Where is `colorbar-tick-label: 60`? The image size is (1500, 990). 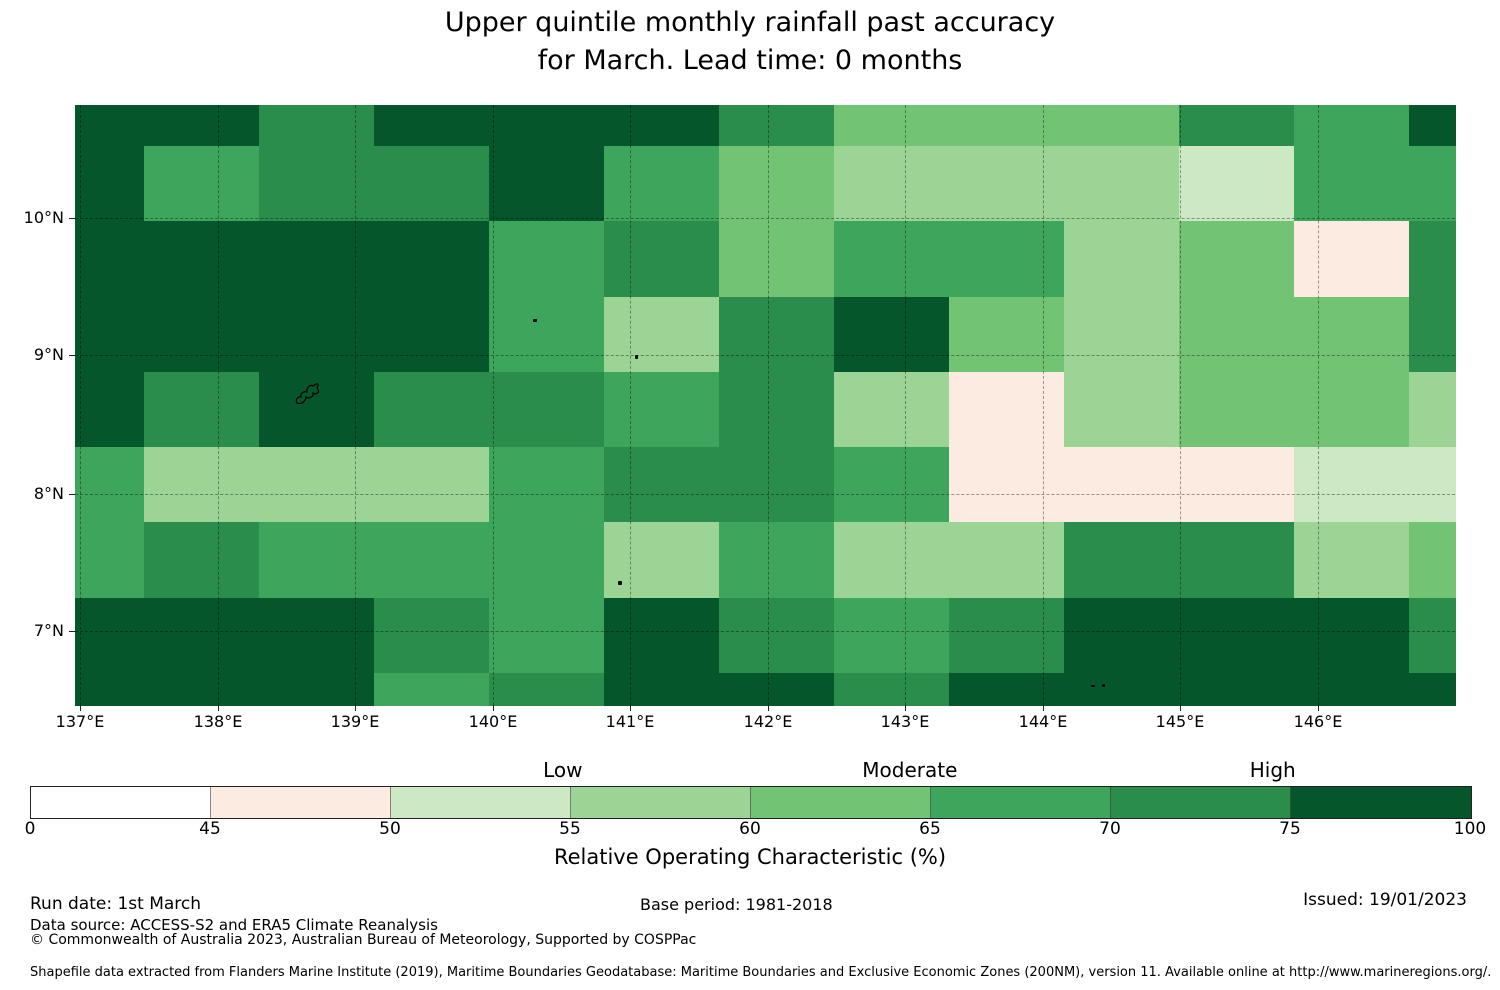 colorbar-tick-label: 60 is located at coordinates (750, 829).